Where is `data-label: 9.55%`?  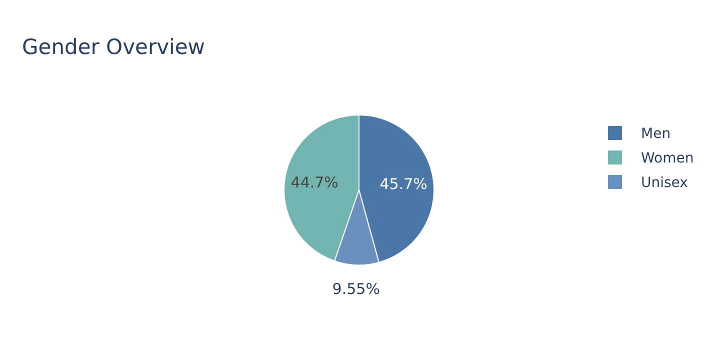 data-label: 9.55% is located at coordinates (356, 289).